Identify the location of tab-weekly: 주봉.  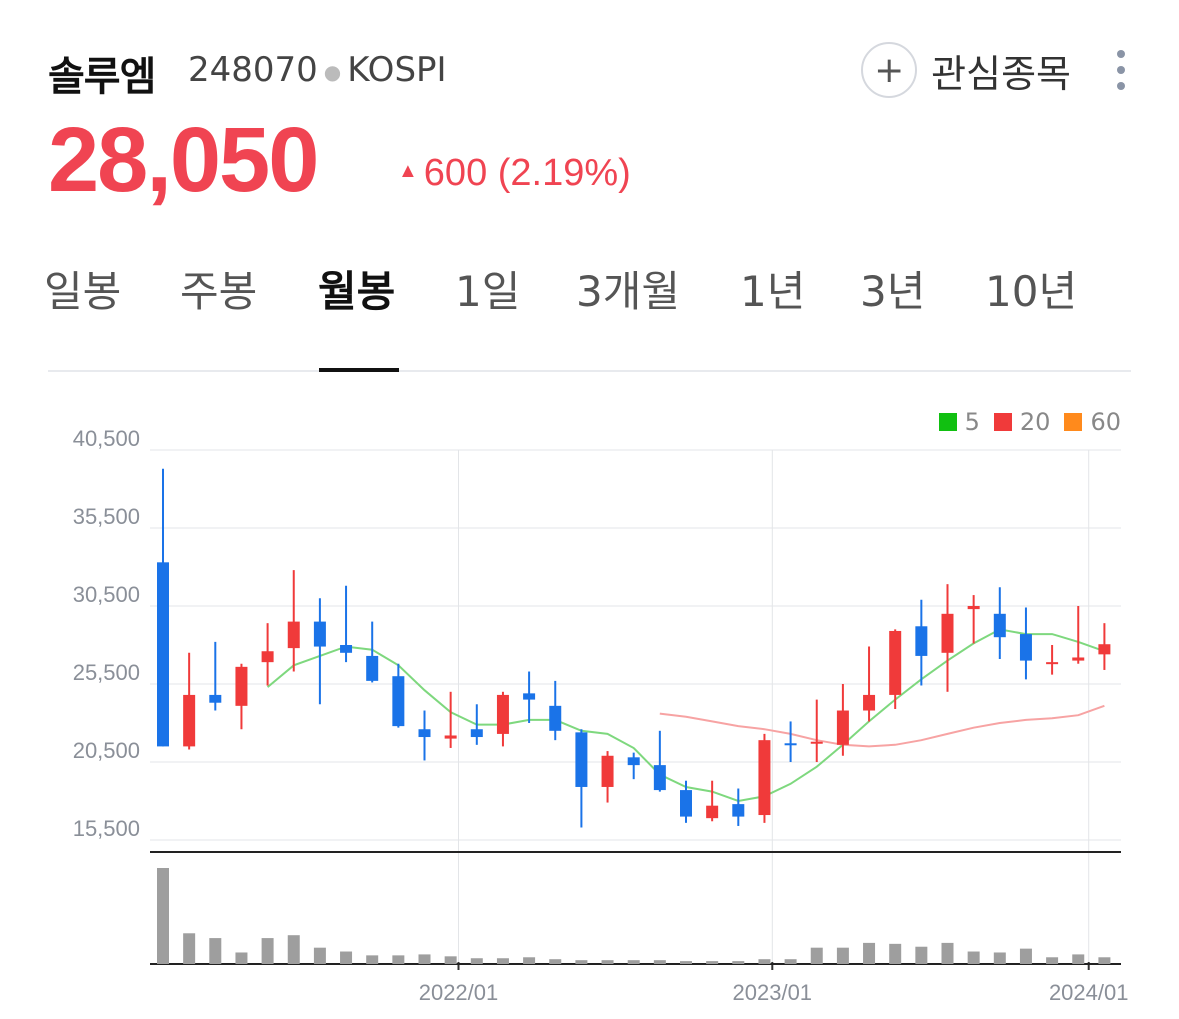
(219, 291).